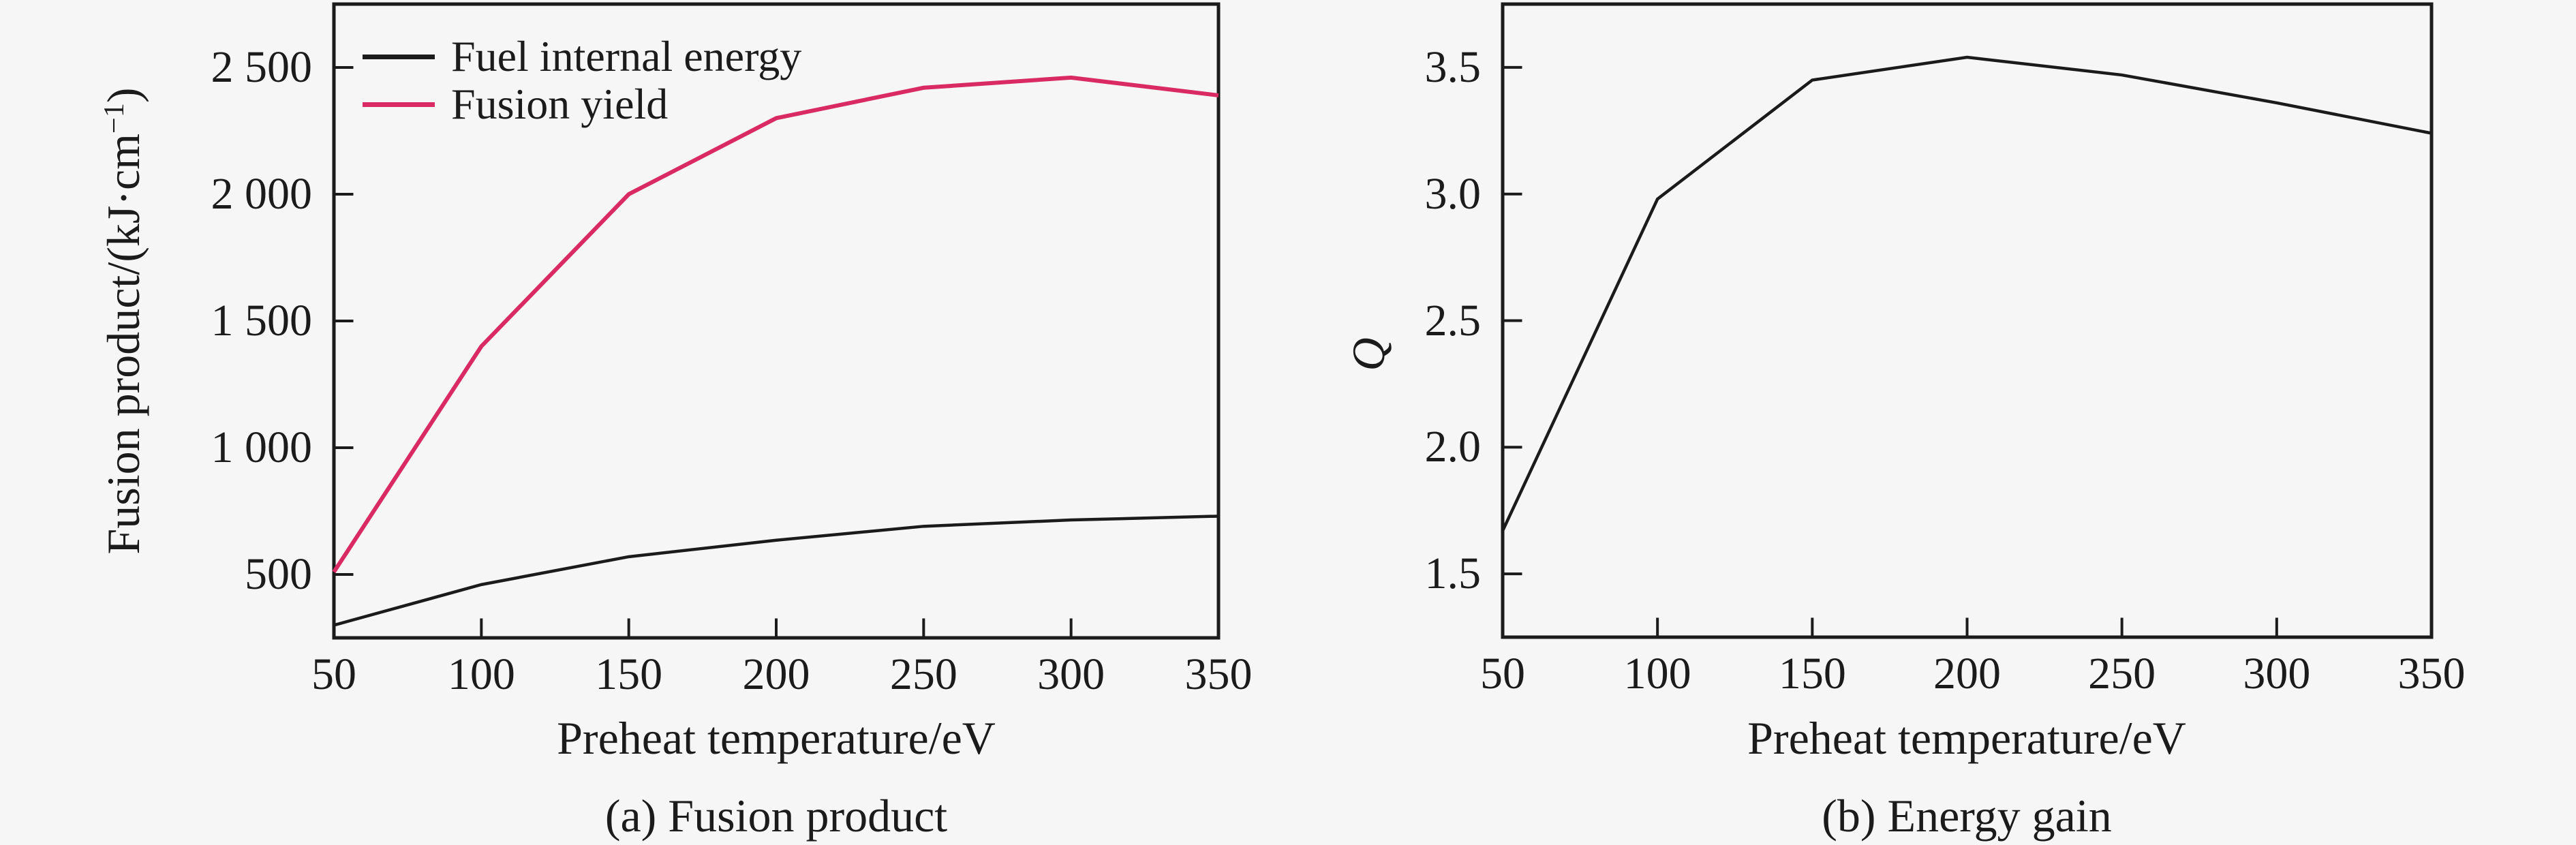  I want to click on series-line-fuel-internal-energy, so click(776, 570).